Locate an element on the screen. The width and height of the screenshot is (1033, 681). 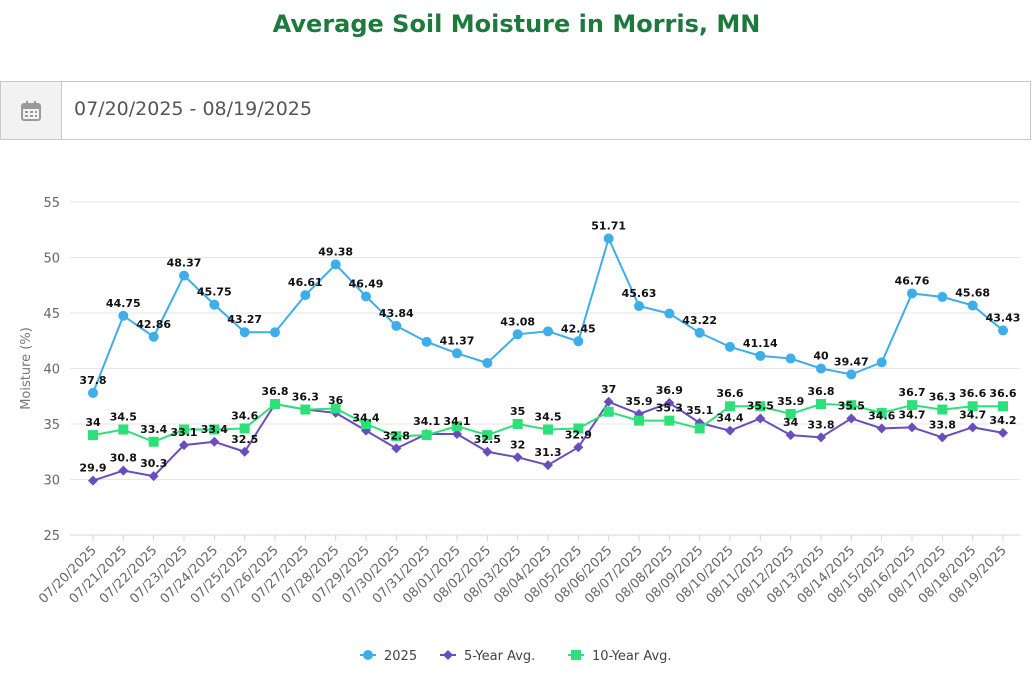
data-label: 33.1 is located at coordinates (183, 432).